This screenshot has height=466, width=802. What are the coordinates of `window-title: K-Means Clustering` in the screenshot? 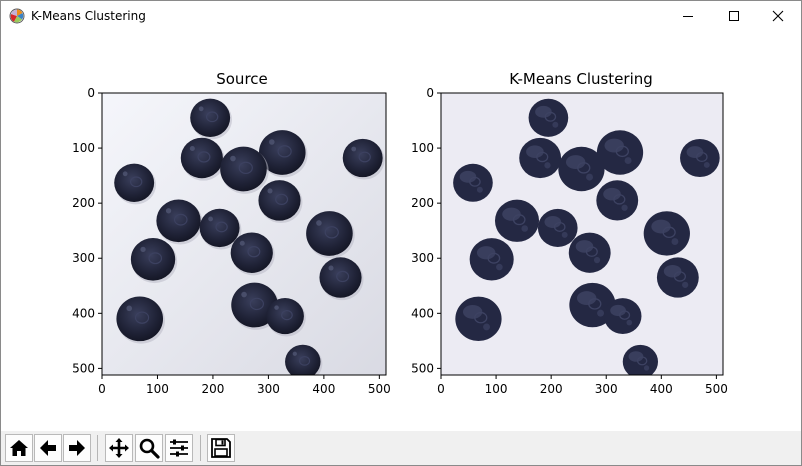 It's located at (88, 16).